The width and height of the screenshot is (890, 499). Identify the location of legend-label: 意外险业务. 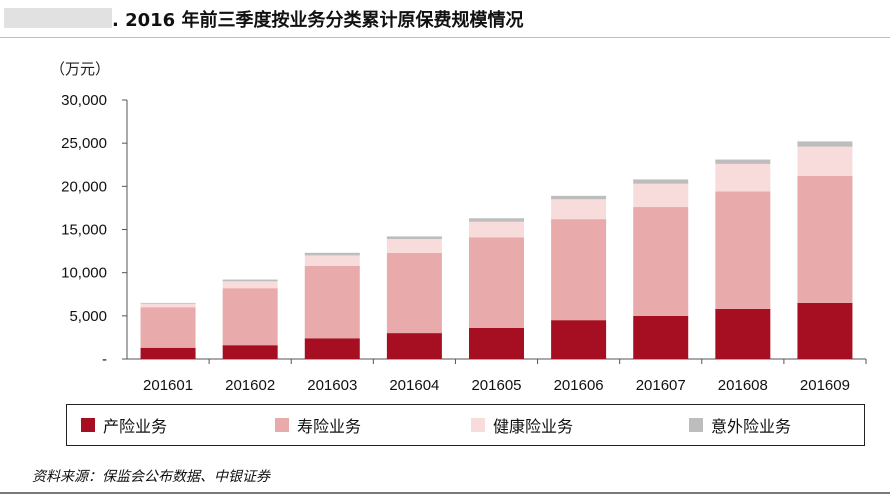
(751, 426).